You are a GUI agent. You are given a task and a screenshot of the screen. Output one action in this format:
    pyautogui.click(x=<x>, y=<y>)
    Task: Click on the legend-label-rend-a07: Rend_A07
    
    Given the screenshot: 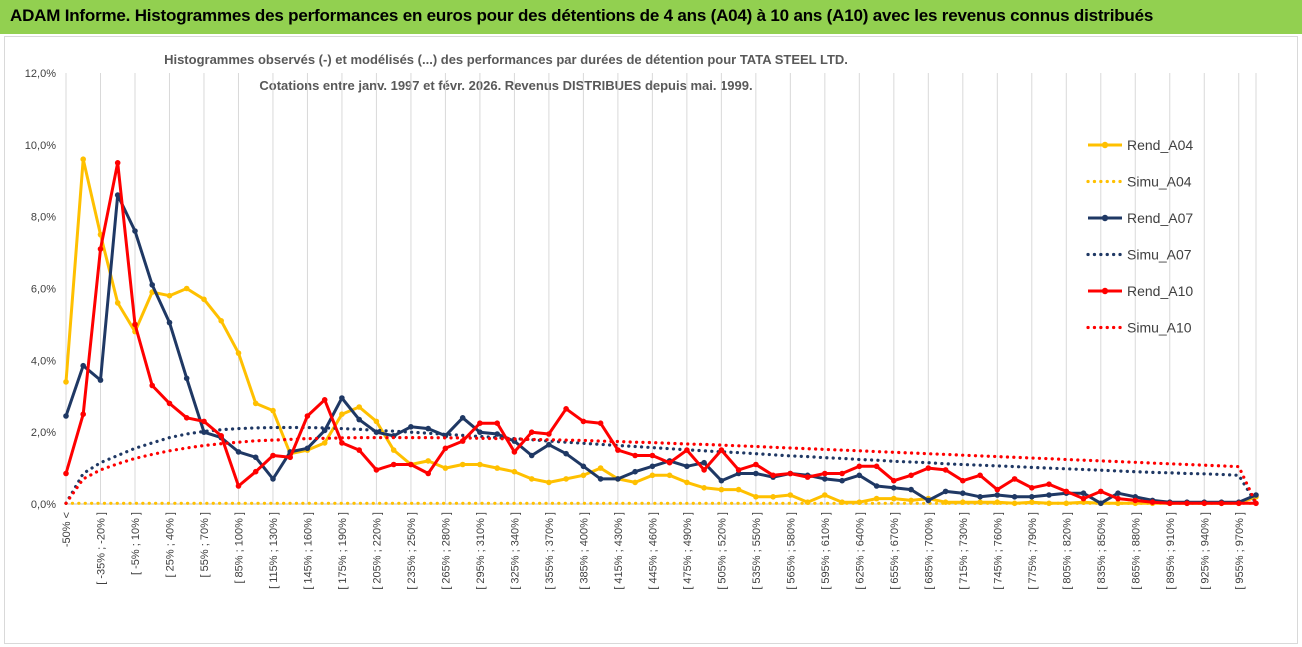 What is the action you would take?
    pyautogui.click(x=1160, y=218)
    